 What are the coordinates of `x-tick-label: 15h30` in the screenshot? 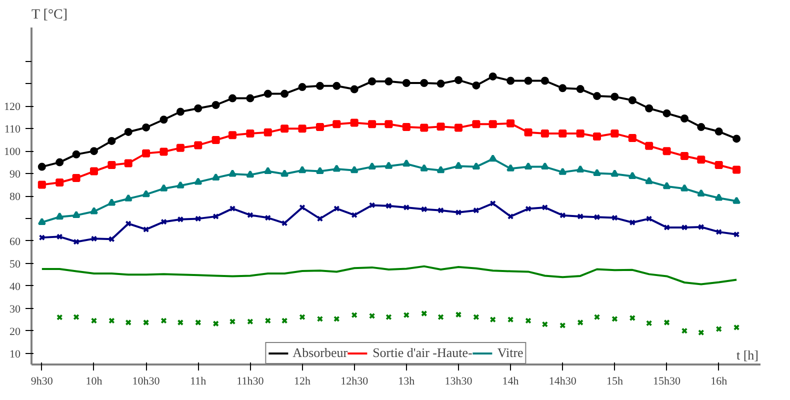 It's located at (667, 382).